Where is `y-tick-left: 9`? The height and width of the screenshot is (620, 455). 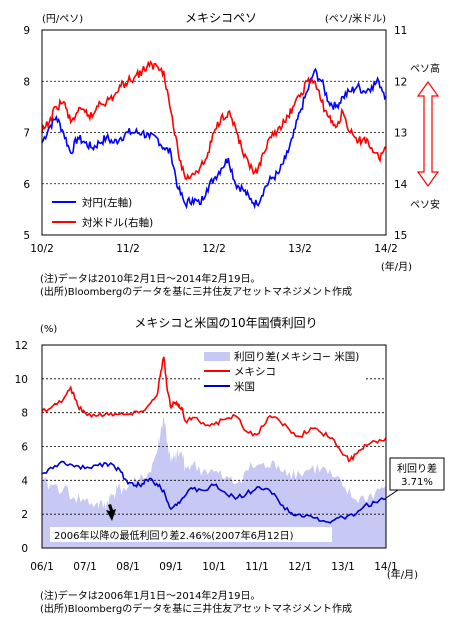
y-tick-left: 9 is located at coordinates (26, 31).